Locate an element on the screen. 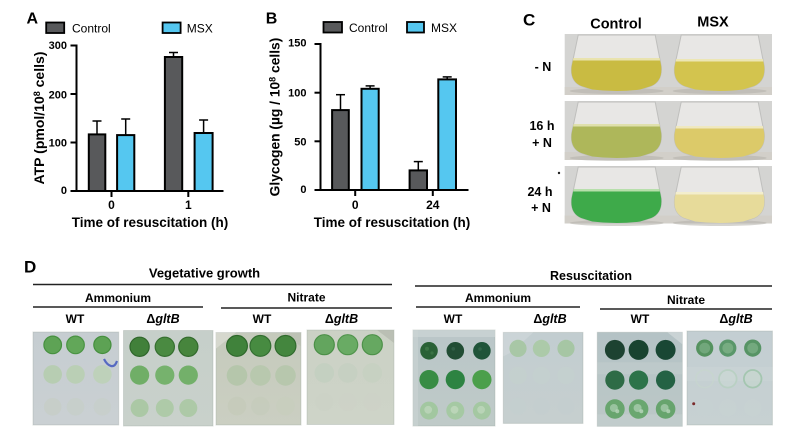 The height and width of the screenshot is (431, 800). svg-text: Vegetative growth is located at coordinates (204, 273).